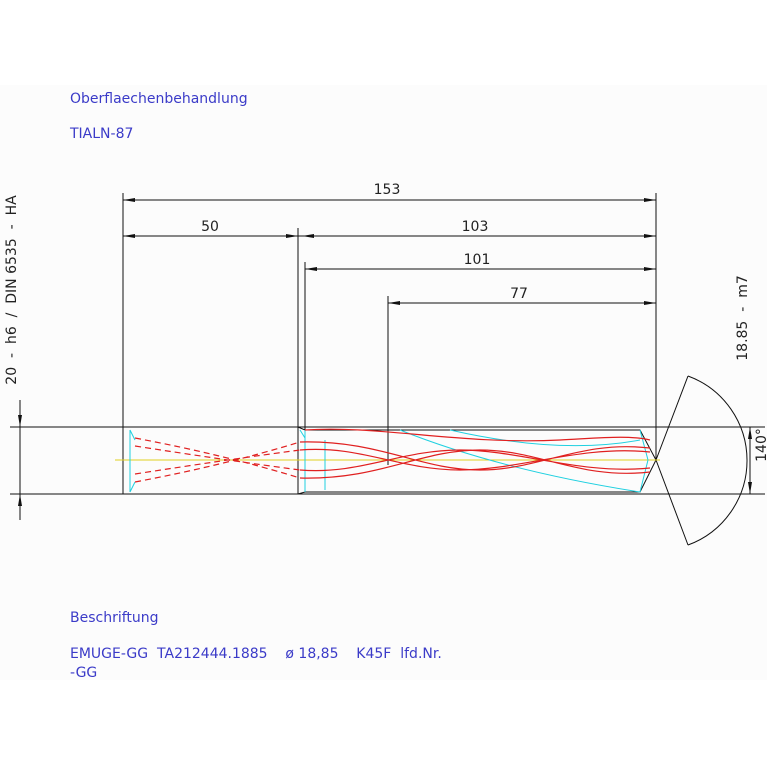 The width and height of the screenshot is (767, 767). I want to click on surface-label: Oberflaechenbehandlung, so click(159, 99).